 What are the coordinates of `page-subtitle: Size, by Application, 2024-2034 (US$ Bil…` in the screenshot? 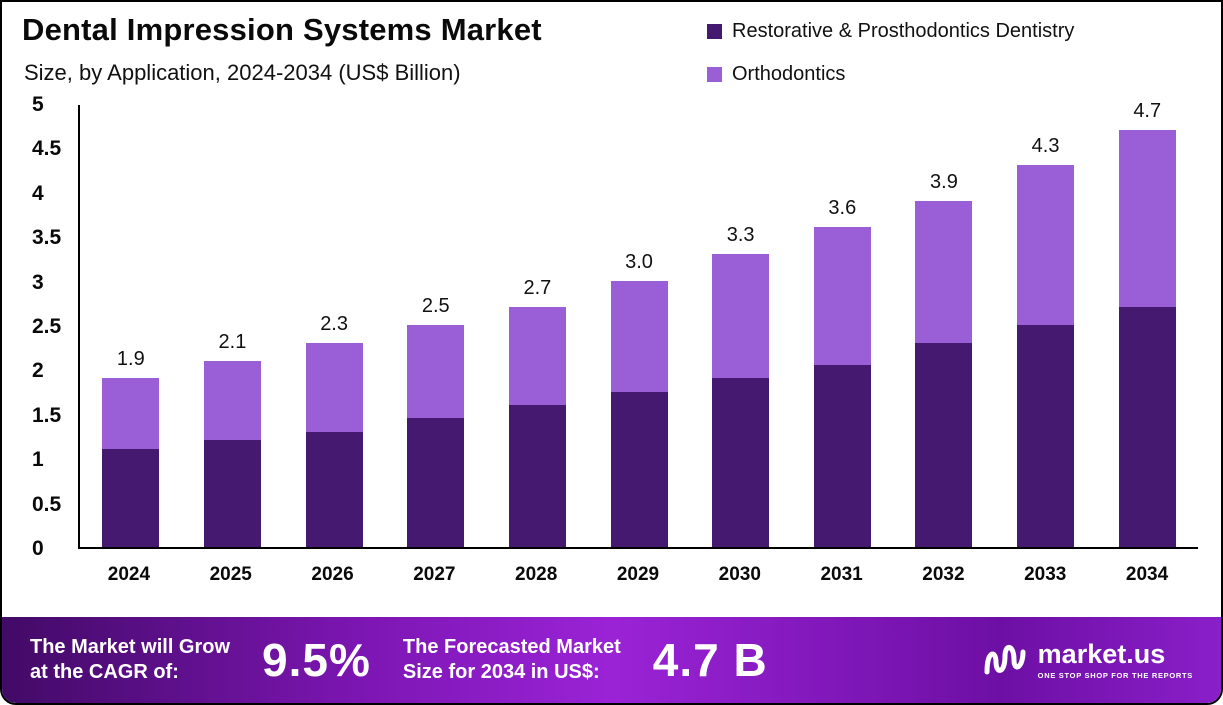 It's located at (242, 72).